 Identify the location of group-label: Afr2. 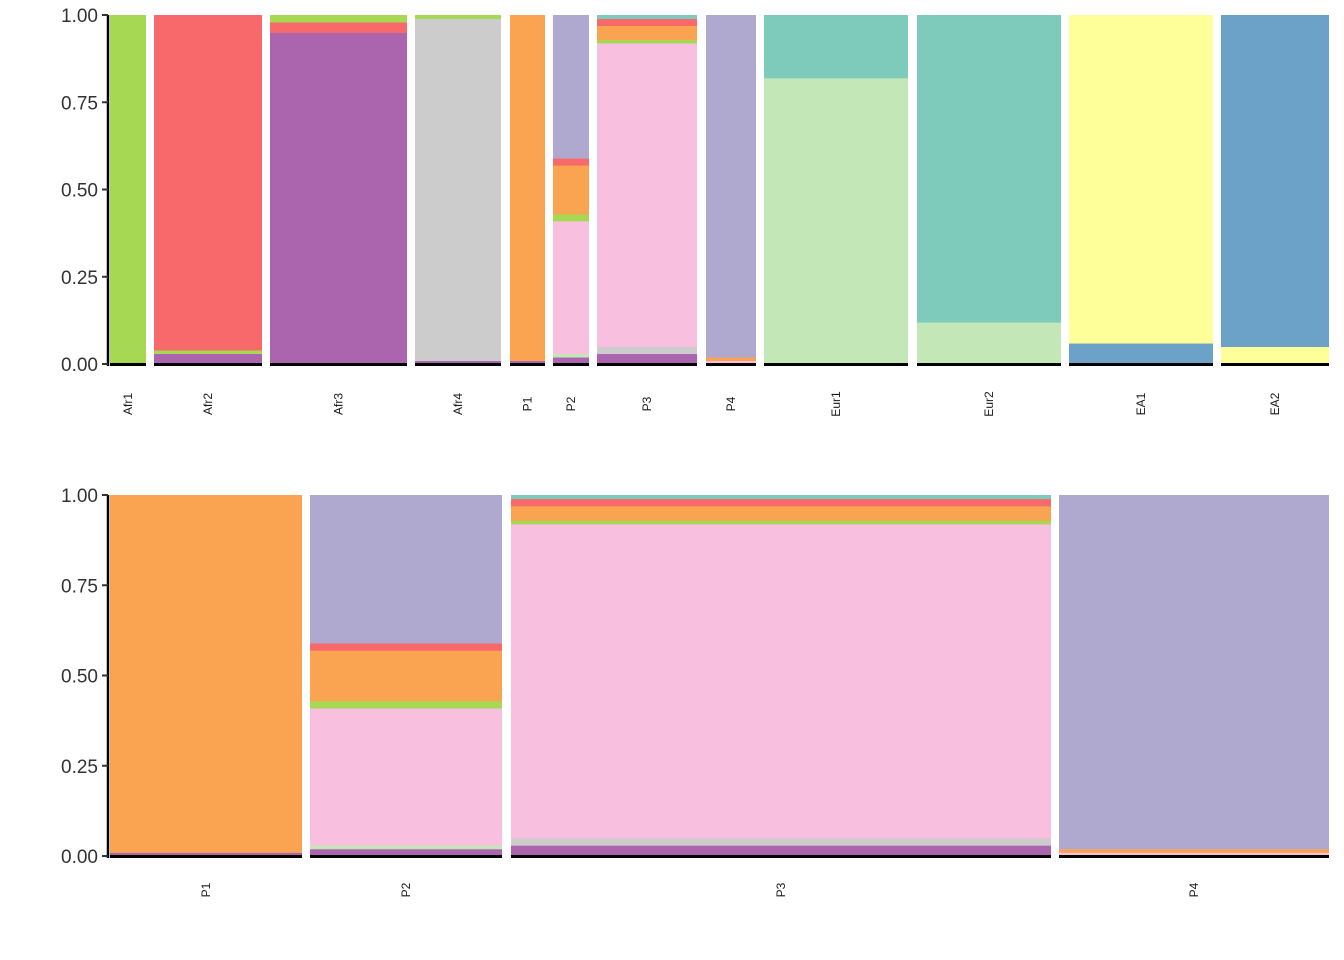
(208, 404).